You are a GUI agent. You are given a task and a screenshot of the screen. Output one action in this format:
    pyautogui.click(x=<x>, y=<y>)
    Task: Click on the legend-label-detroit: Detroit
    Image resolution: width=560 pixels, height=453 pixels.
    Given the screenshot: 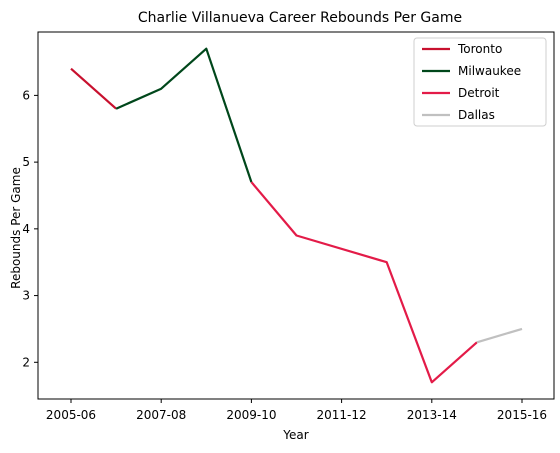 What is the action you would take?
    pyautogui.click(x=479, y=93)
    